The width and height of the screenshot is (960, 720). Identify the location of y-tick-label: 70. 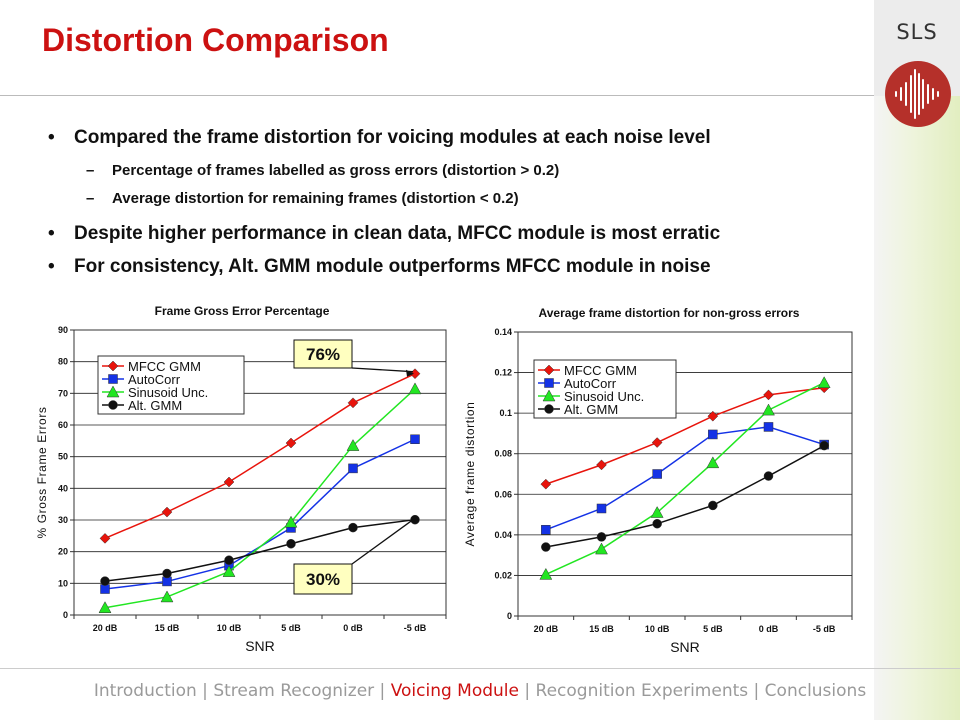
(63, 393).